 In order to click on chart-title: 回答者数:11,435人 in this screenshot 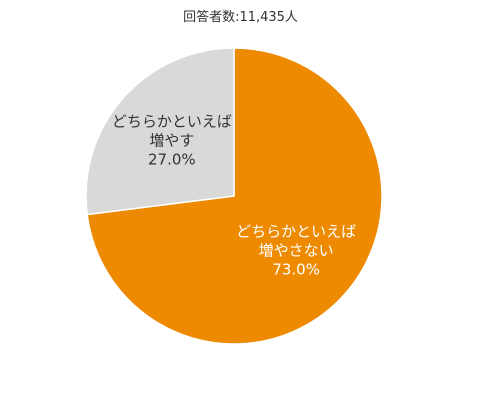, I will do `click(240, 17)`.